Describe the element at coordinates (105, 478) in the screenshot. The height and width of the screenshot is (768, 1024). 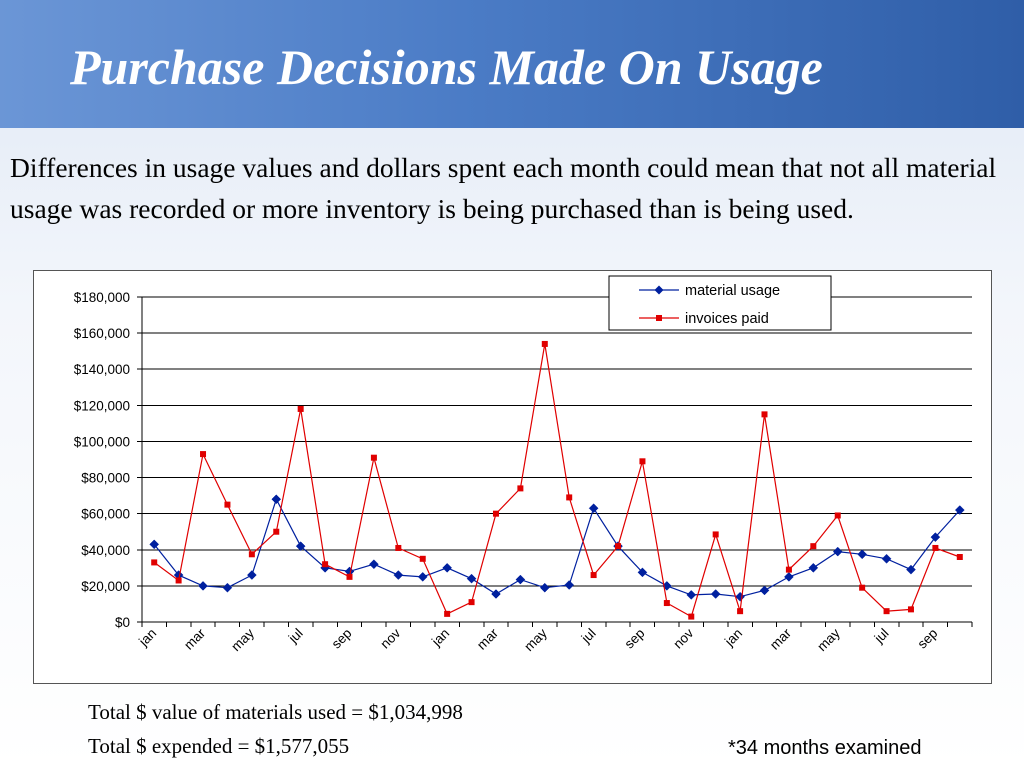
I see `y-tick-label: $80,000` at that location.